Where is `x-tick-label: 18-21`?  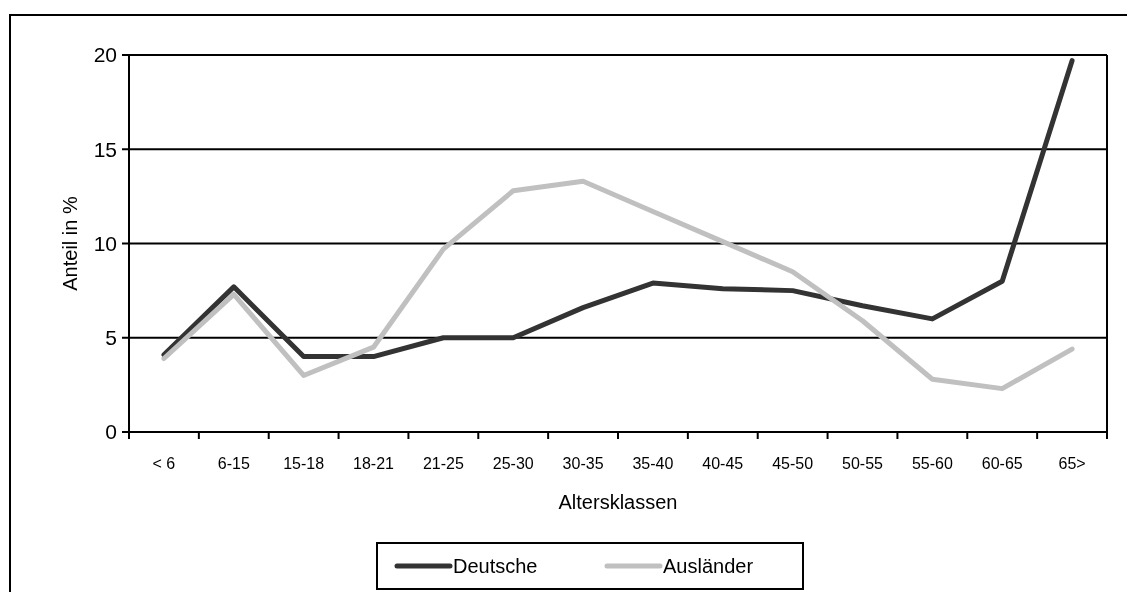
x-tick-label: 18-21 is located at coordinates (374, 463).